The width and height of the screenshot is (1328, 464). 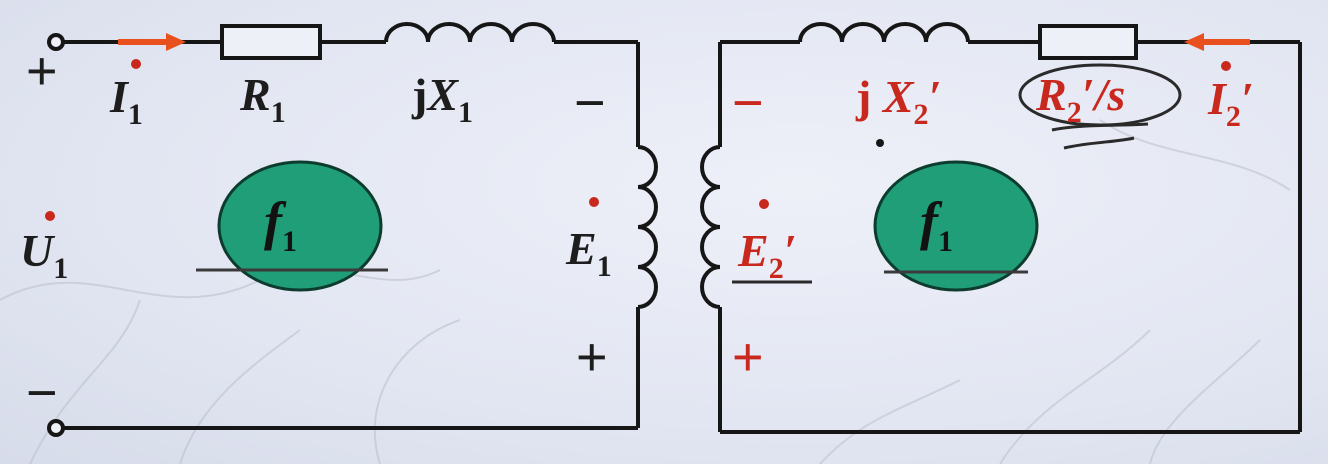 What do you see at coordinates (956, 226) in the screenshot?
I see `rotor-frequency-ellipse` at bounding box center [956, 226].